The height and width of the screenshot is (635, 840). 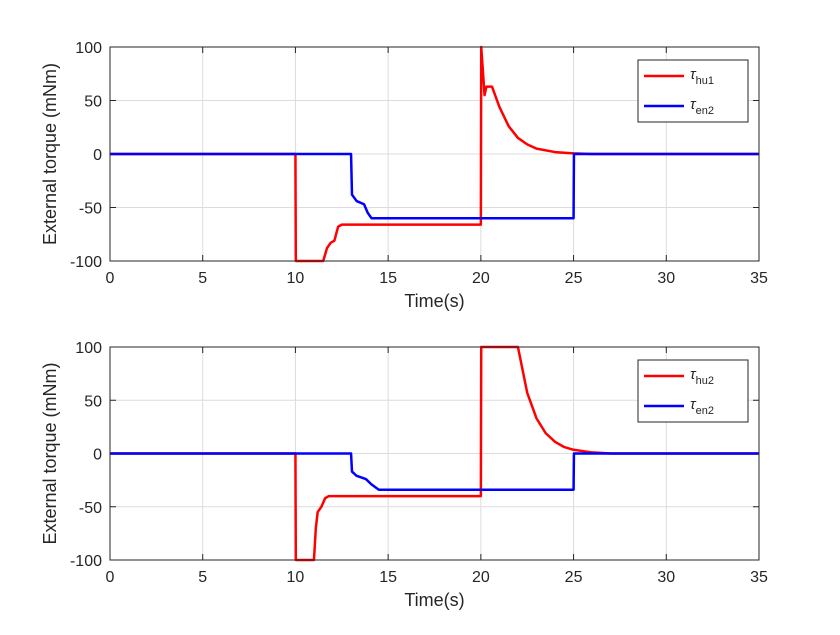 I want to click on legend-entry: τhu2, so click(x=702, y=376).